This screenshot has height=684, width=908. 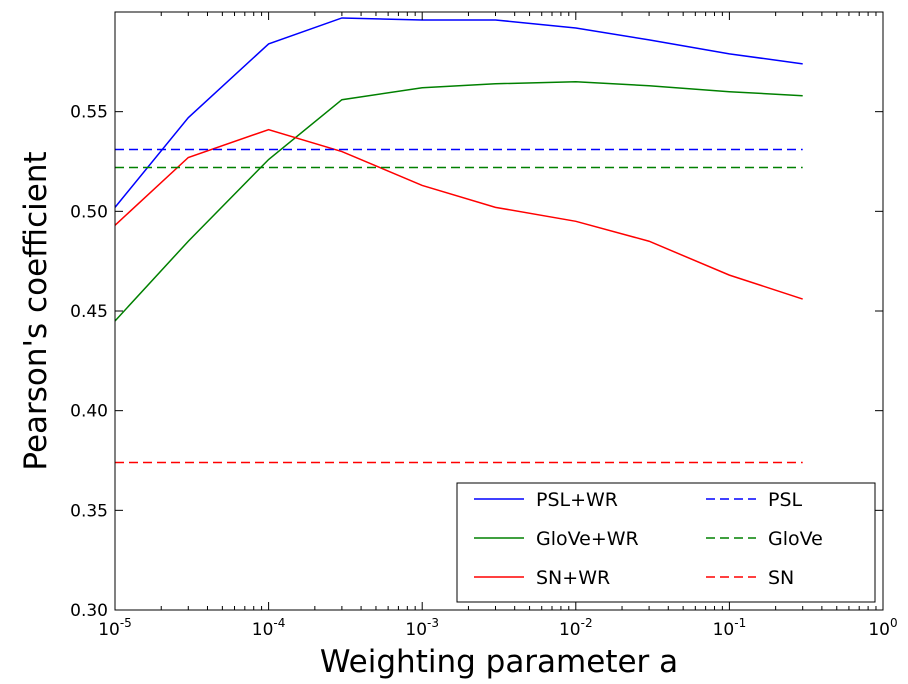 I want to click on legend-label: SN+WR, so click(x=573, y=578).